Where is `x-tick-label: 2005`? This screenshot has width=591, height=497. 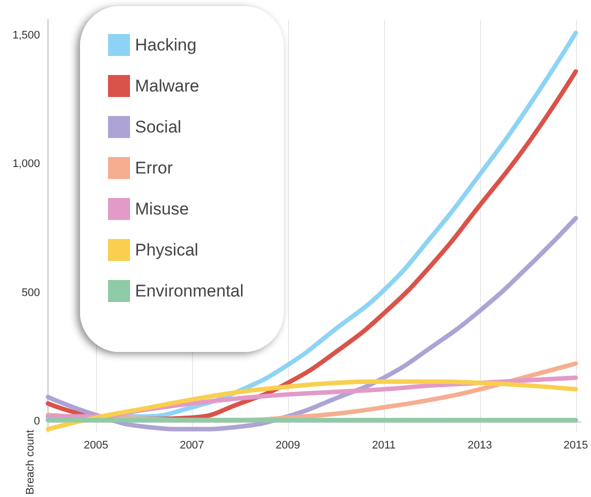
x-tick-label: 2005 is located at coordinates (96, 445).